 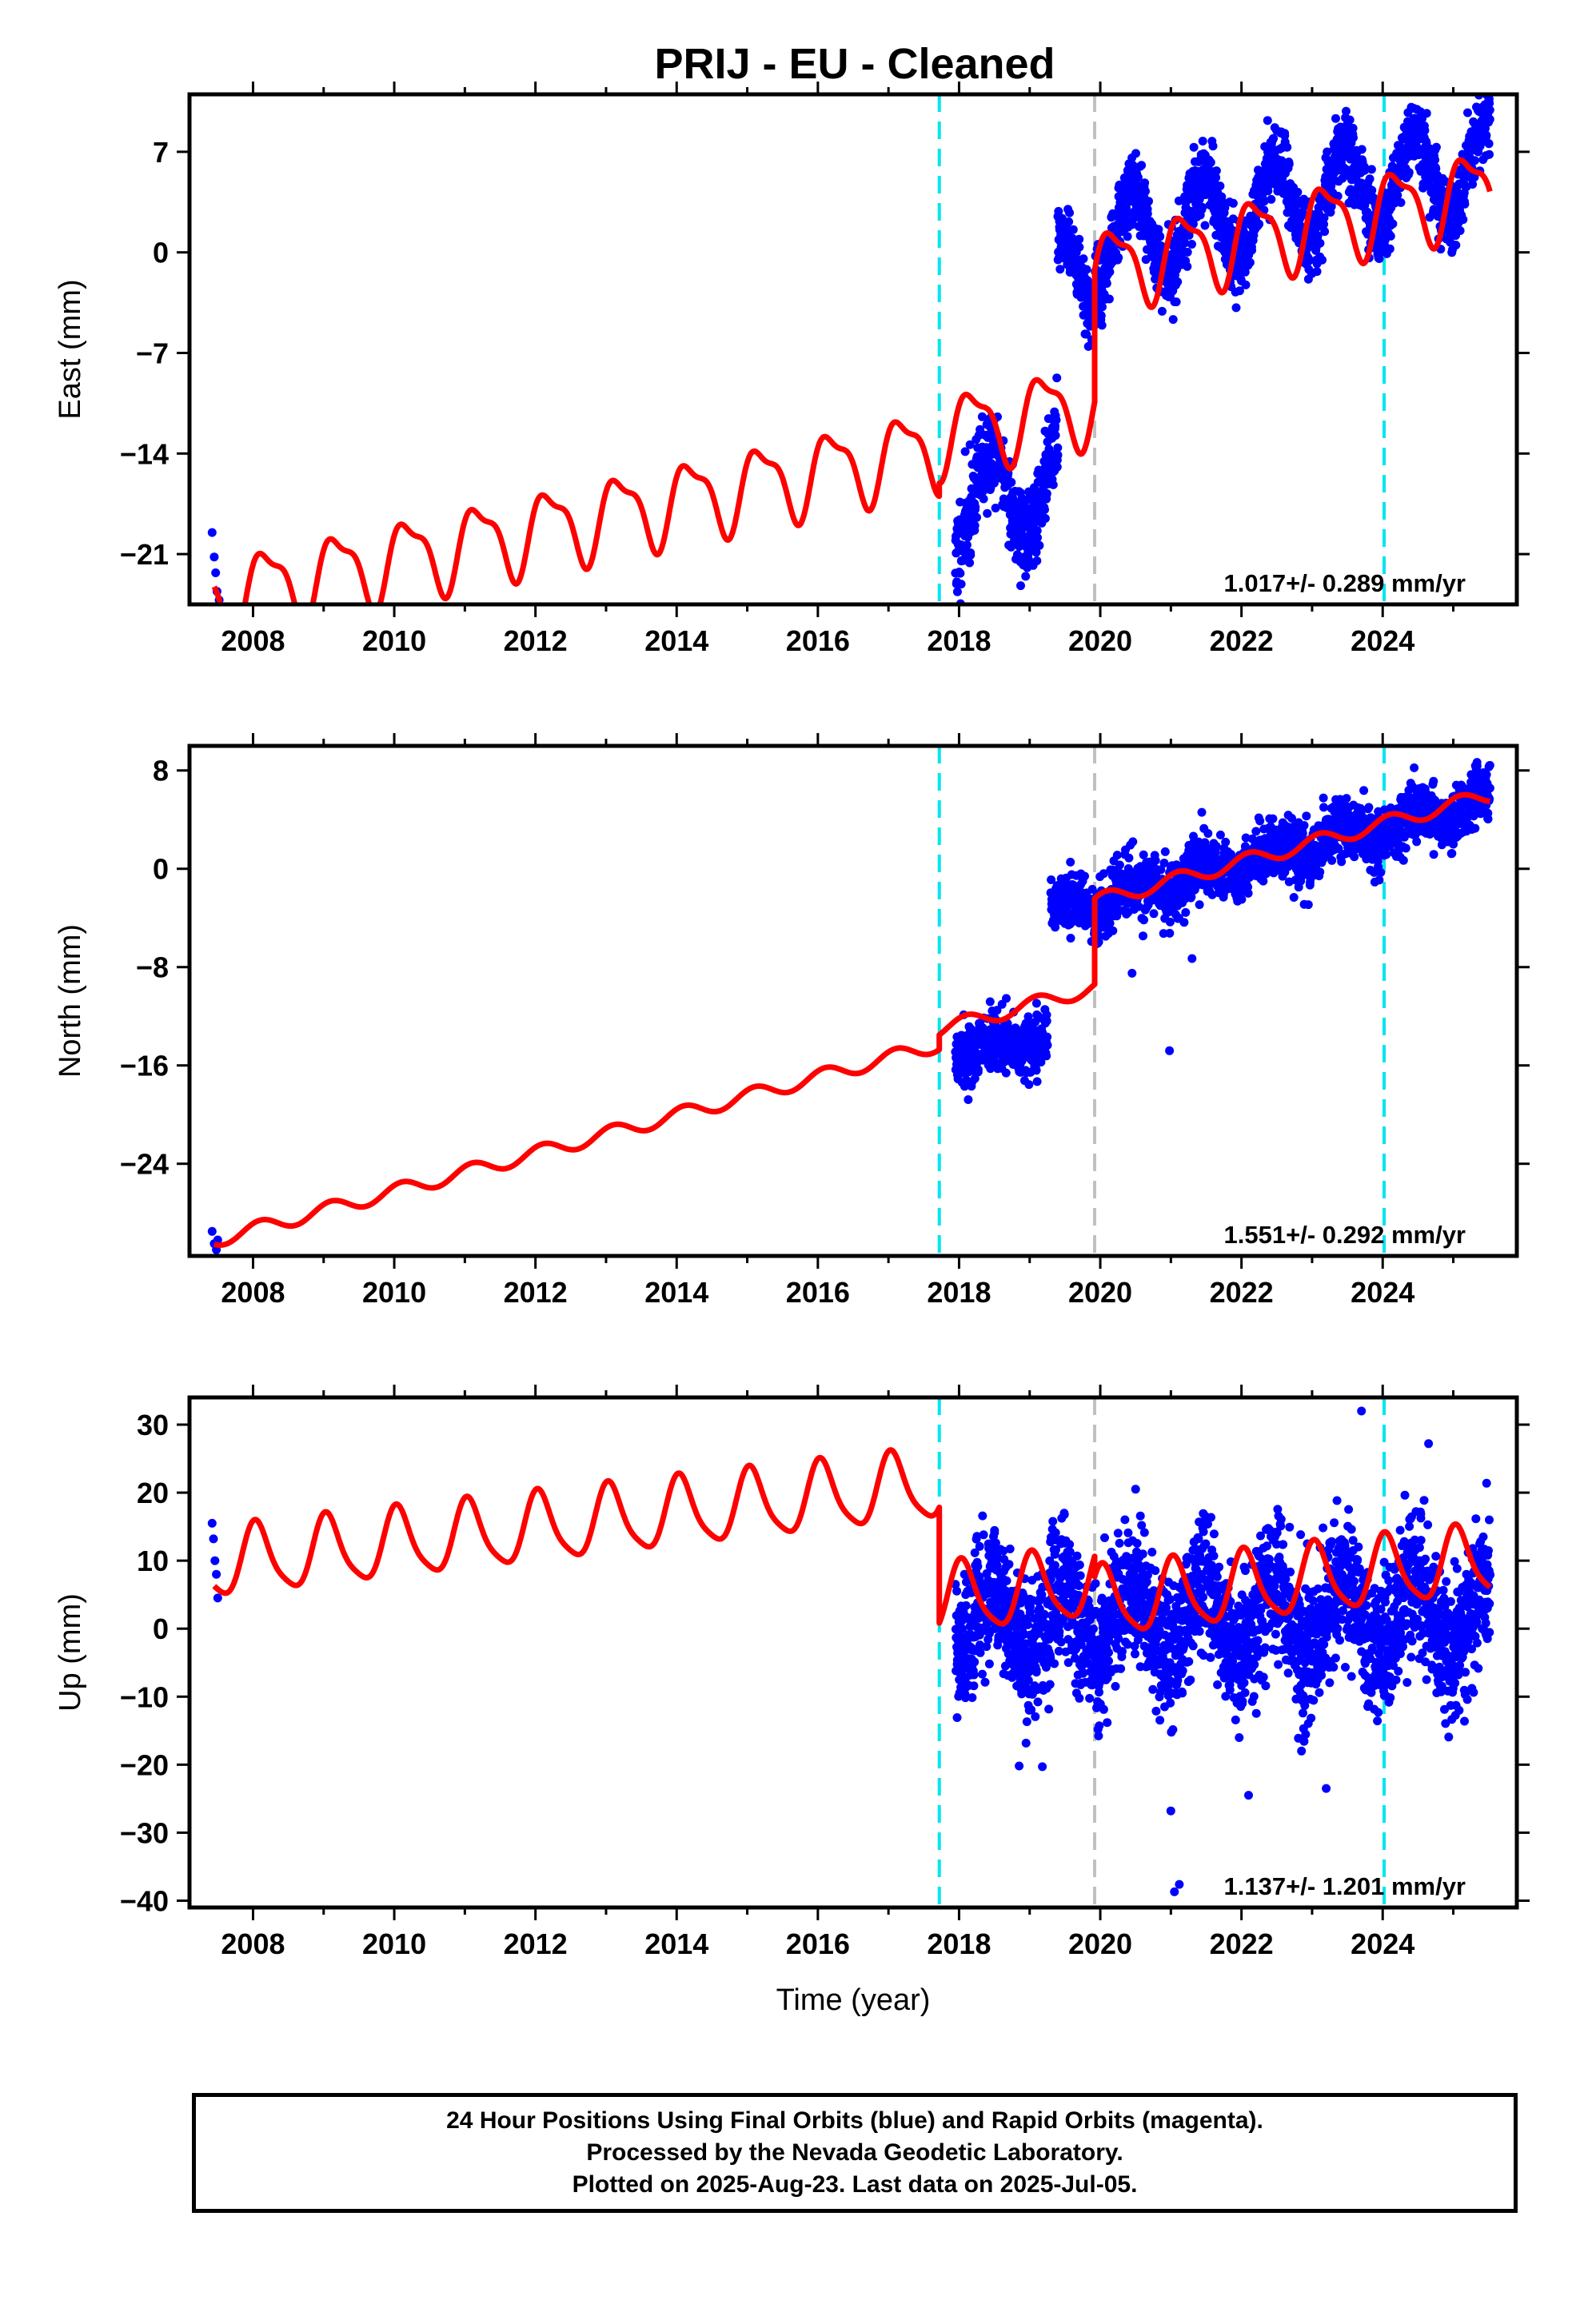 What do you see at coordinates (253, 640) in the screenshot?
I see `x-tick-label: 2008` at bounding box center [253, 640].